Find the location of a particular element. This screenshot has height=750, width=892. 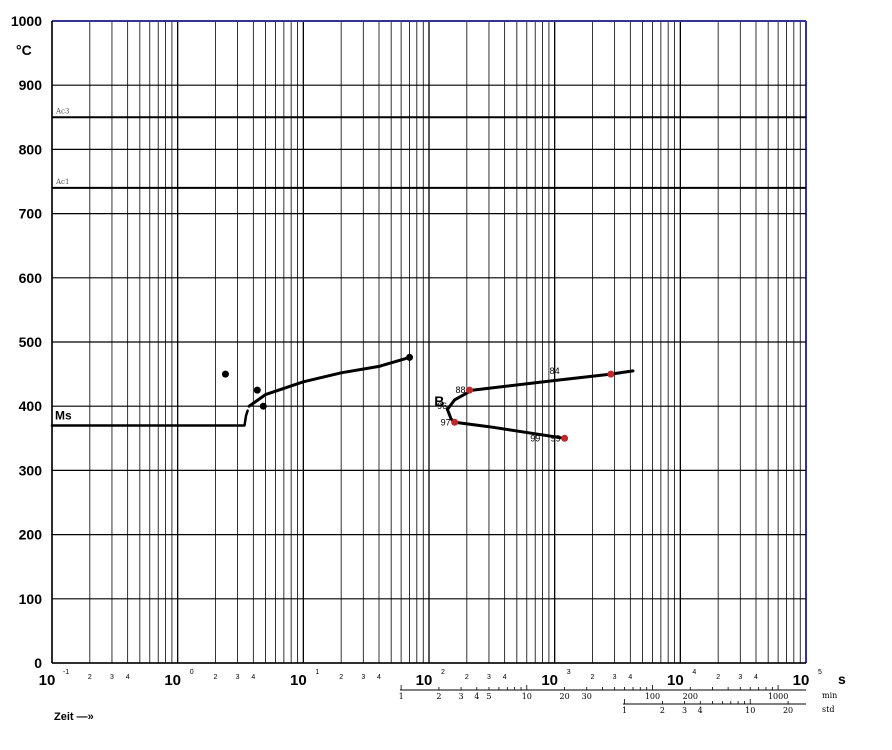

min-axis-label: 2 is located at coordinates (438, 696).